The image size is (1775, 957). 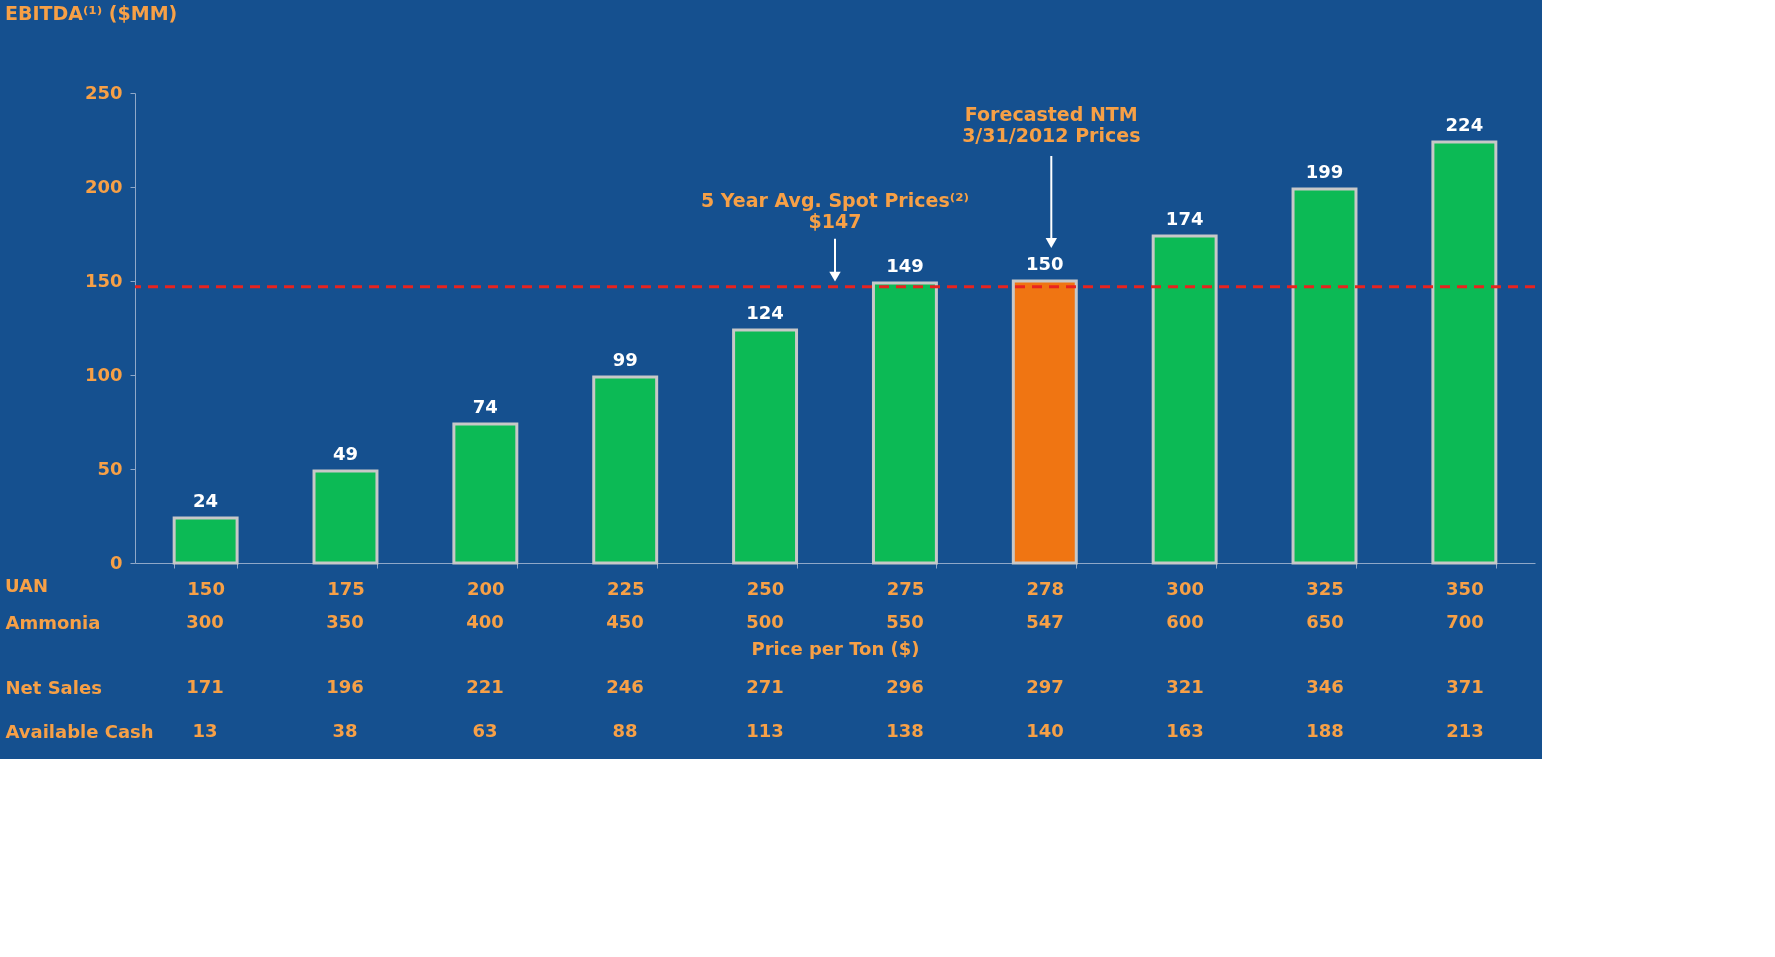 What do you see at coordinates (625, 686) in the screenshot?
I see `text: 246` at bounding box center [625, 686].